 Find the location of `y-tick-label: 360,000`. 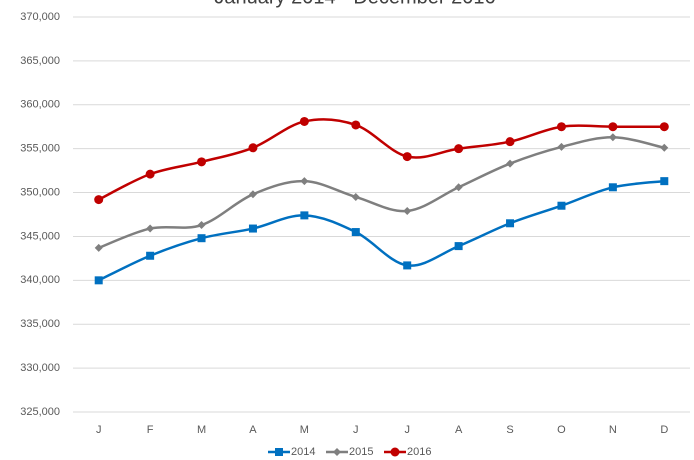

y-tick-label: 360,000 is located at coordinates (40, 105).